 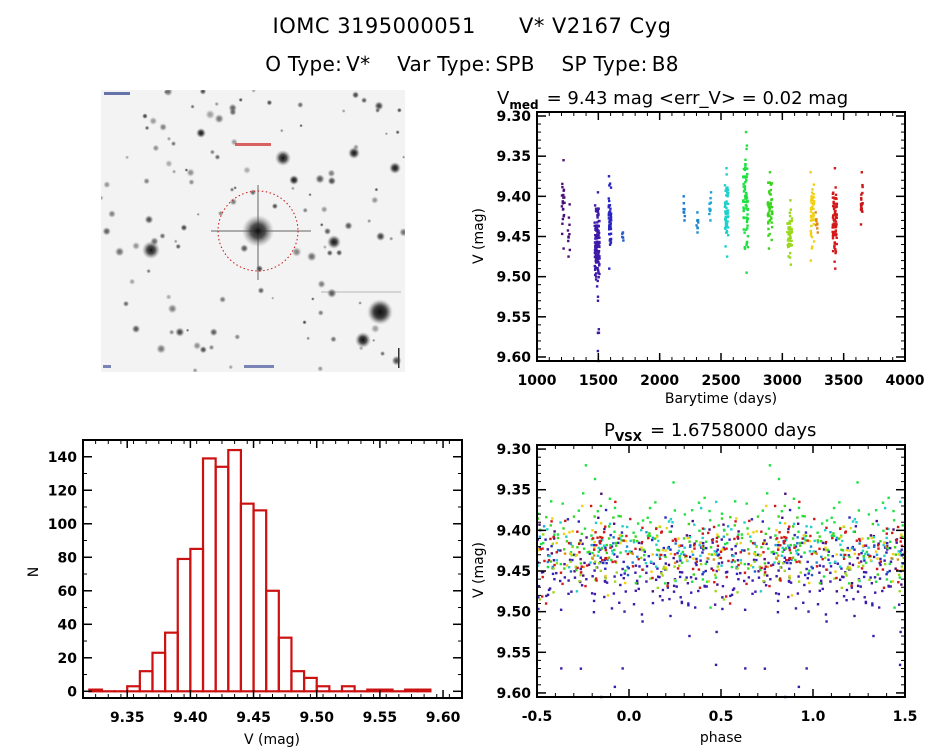 What do you see at coordinates (399, 358) in the screenshot?
I see `finder-scale-bar` at bounding box center [399, 358].